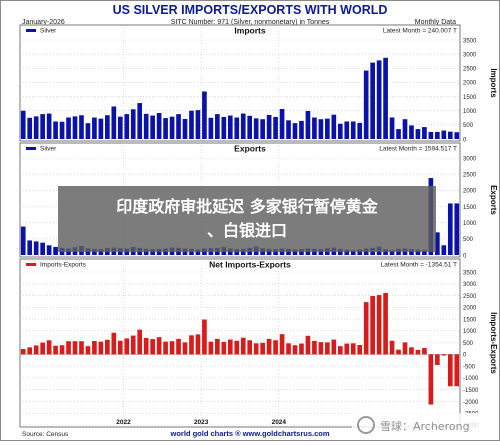  Describe the element at coordinates (493, 83) in the screenshot. I see `y-axis-label: Imports` at that location.